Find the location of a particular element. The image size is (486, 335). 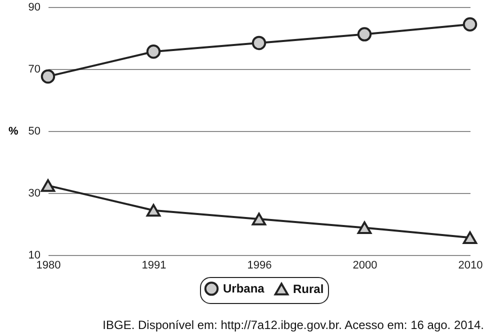

x-tick-label: 2000 is located at coordinates (365, 266).